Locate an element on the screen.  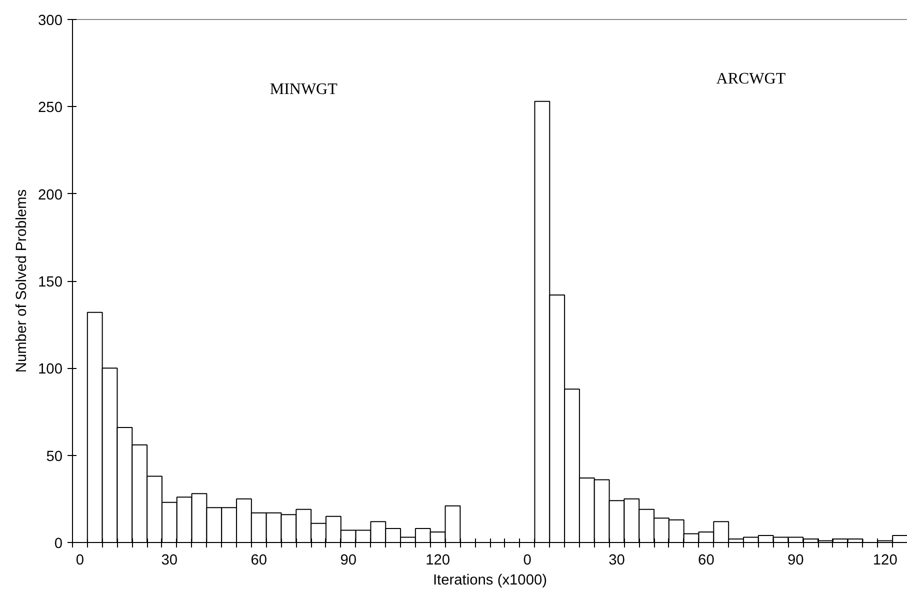
y-tick-label: 300 is located at coordinates (50, 21).